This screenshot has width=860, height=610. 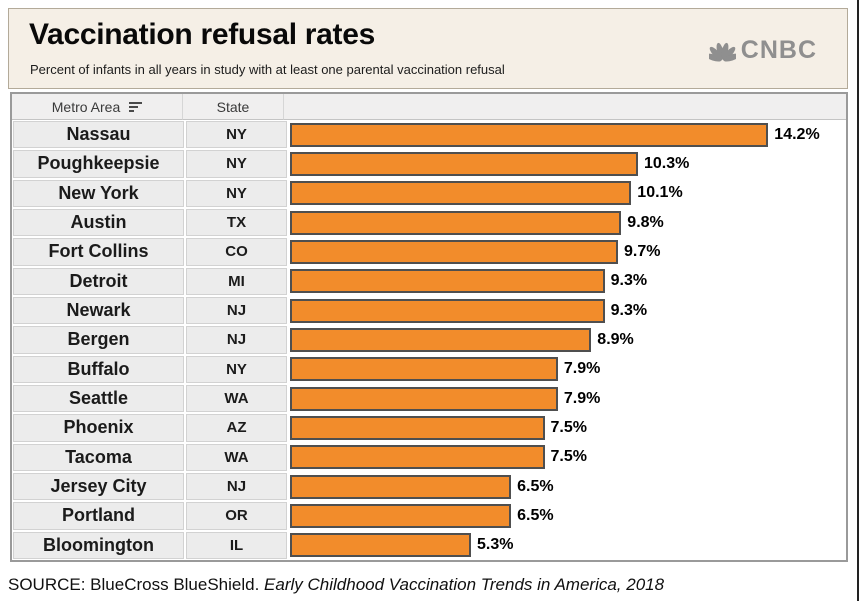 I want to click on table-row: Buffalo NY 7.9%, so click(x=429, y=369).